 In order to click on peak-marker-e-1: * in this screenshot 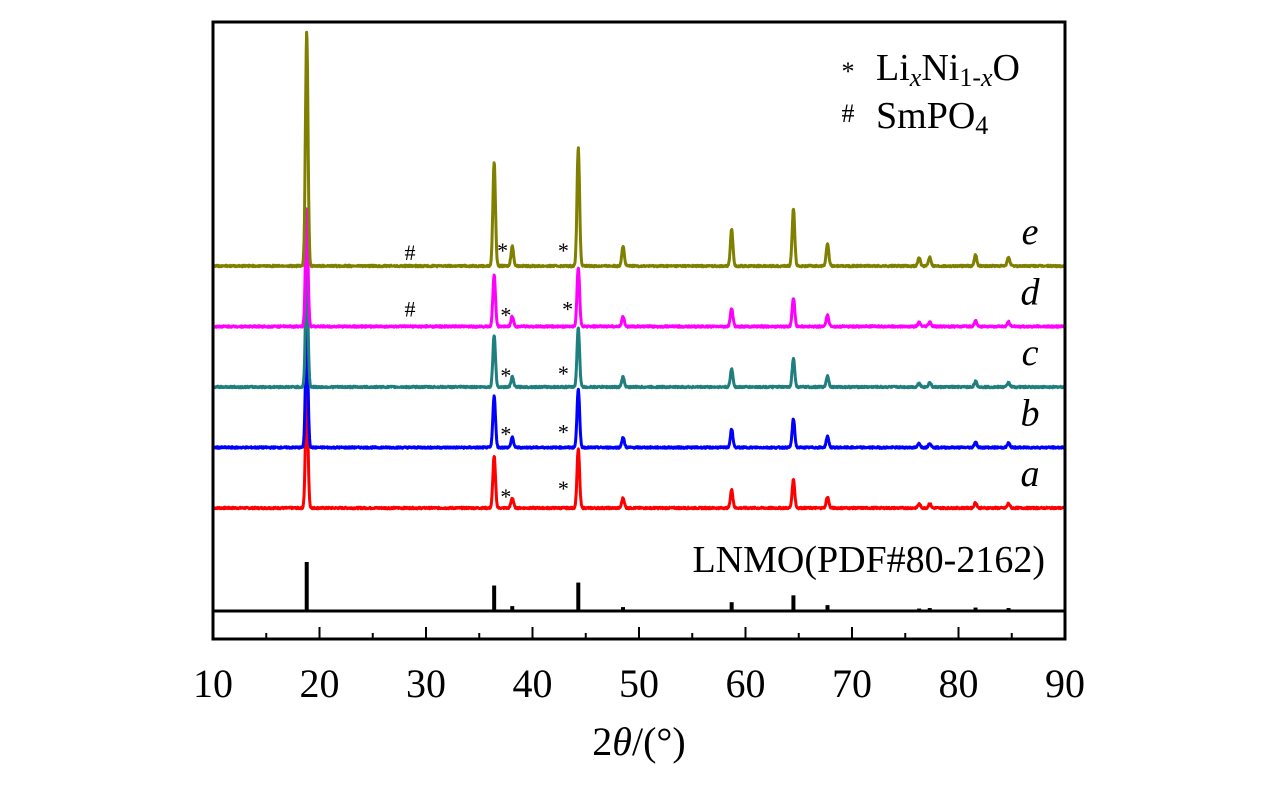, I will do `click(502, 250)`.